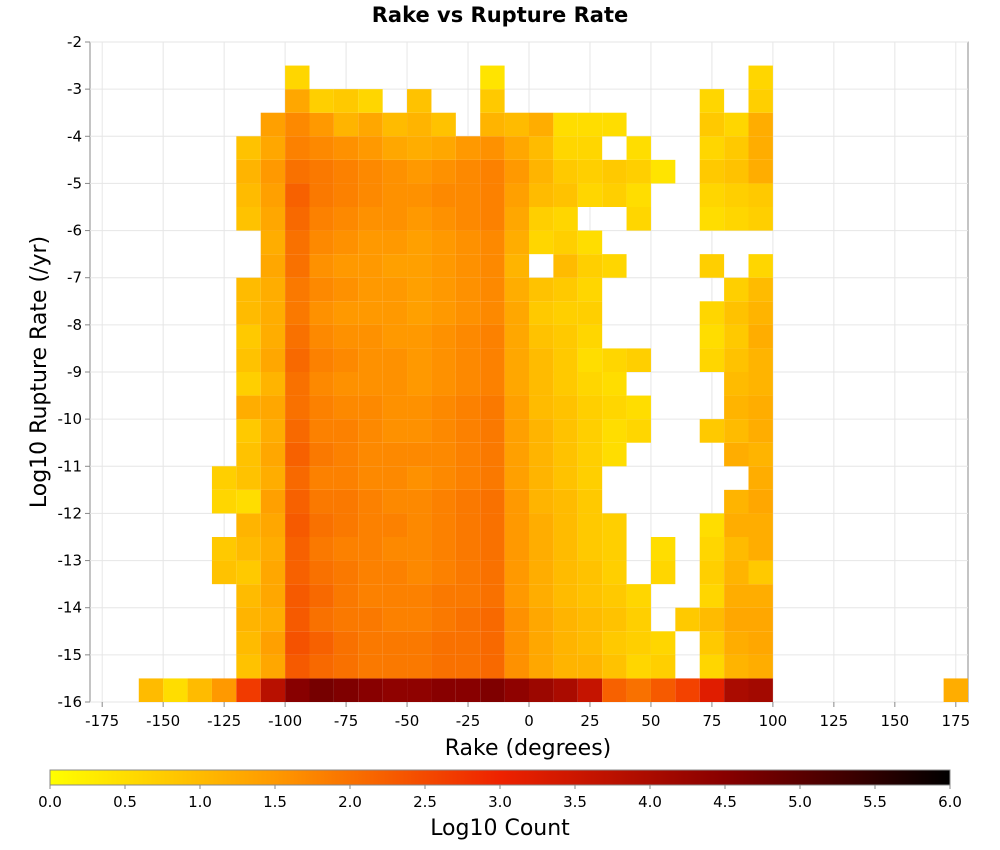 The width and height of the screenshot is (1000, 850). Describe the element at coordinates (950, 802) in the screenshot. I see `colorbar-tick-label: 6.0` at that location.